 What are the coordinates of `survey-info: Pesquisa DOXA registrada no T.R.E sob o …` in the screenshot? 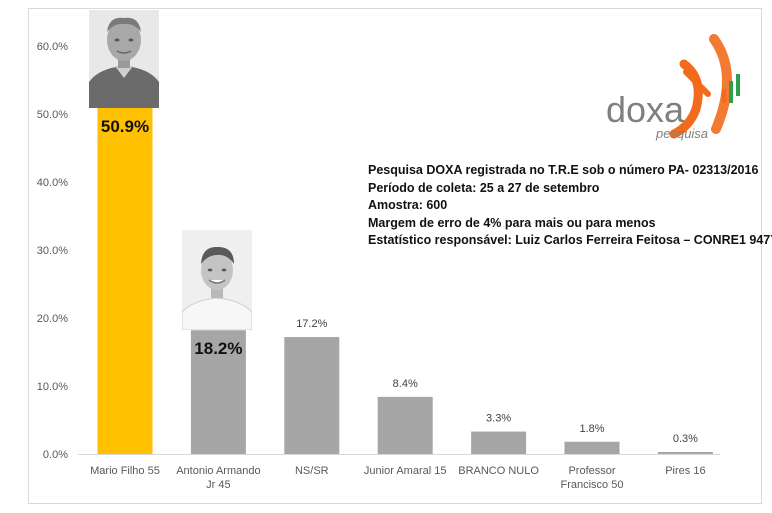 It's located at (570, 206).